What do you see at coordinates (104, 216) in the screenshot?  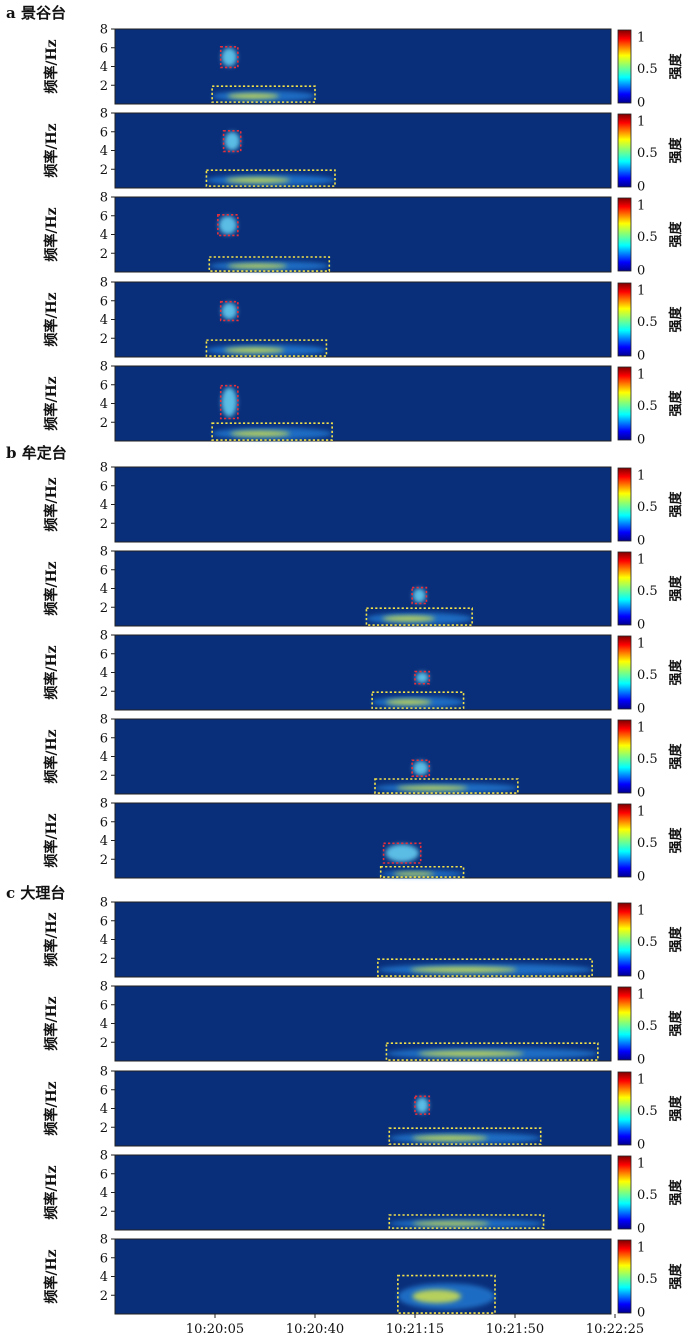 I see `panel-3-ytick-label: 6` at bounding box center [104, 216].